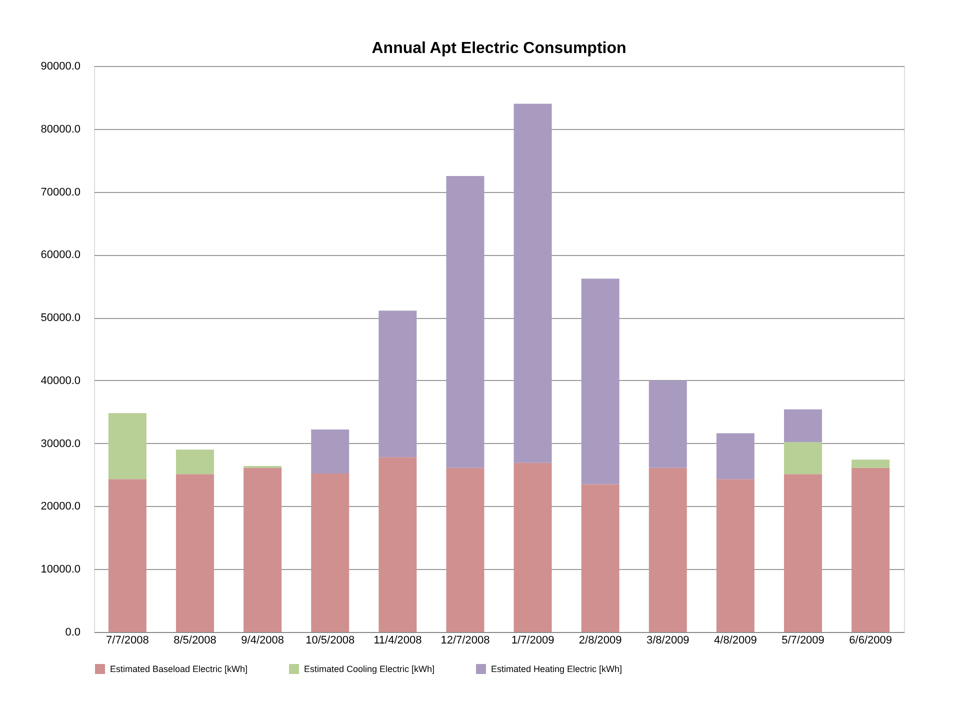 Image resolution: width=954 pixels, height=724 pixels. I want to click on x-tick-label: 9/4/2008, so click(262, 640).